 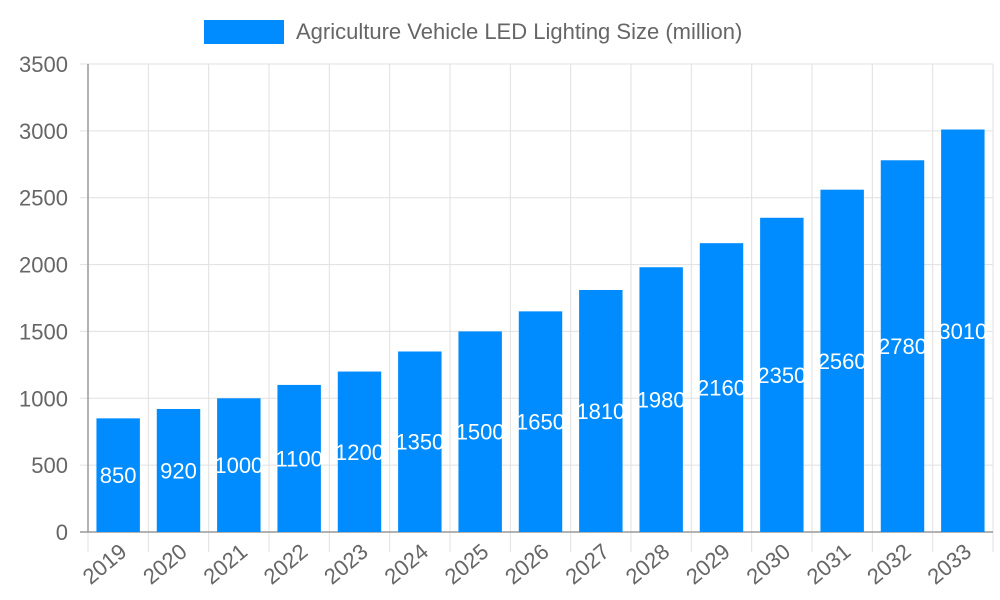 What do you see at coordinates (105, 564) in the screenshot?
I see `x-tick-label: 2019` at bounding box center [105, 564].